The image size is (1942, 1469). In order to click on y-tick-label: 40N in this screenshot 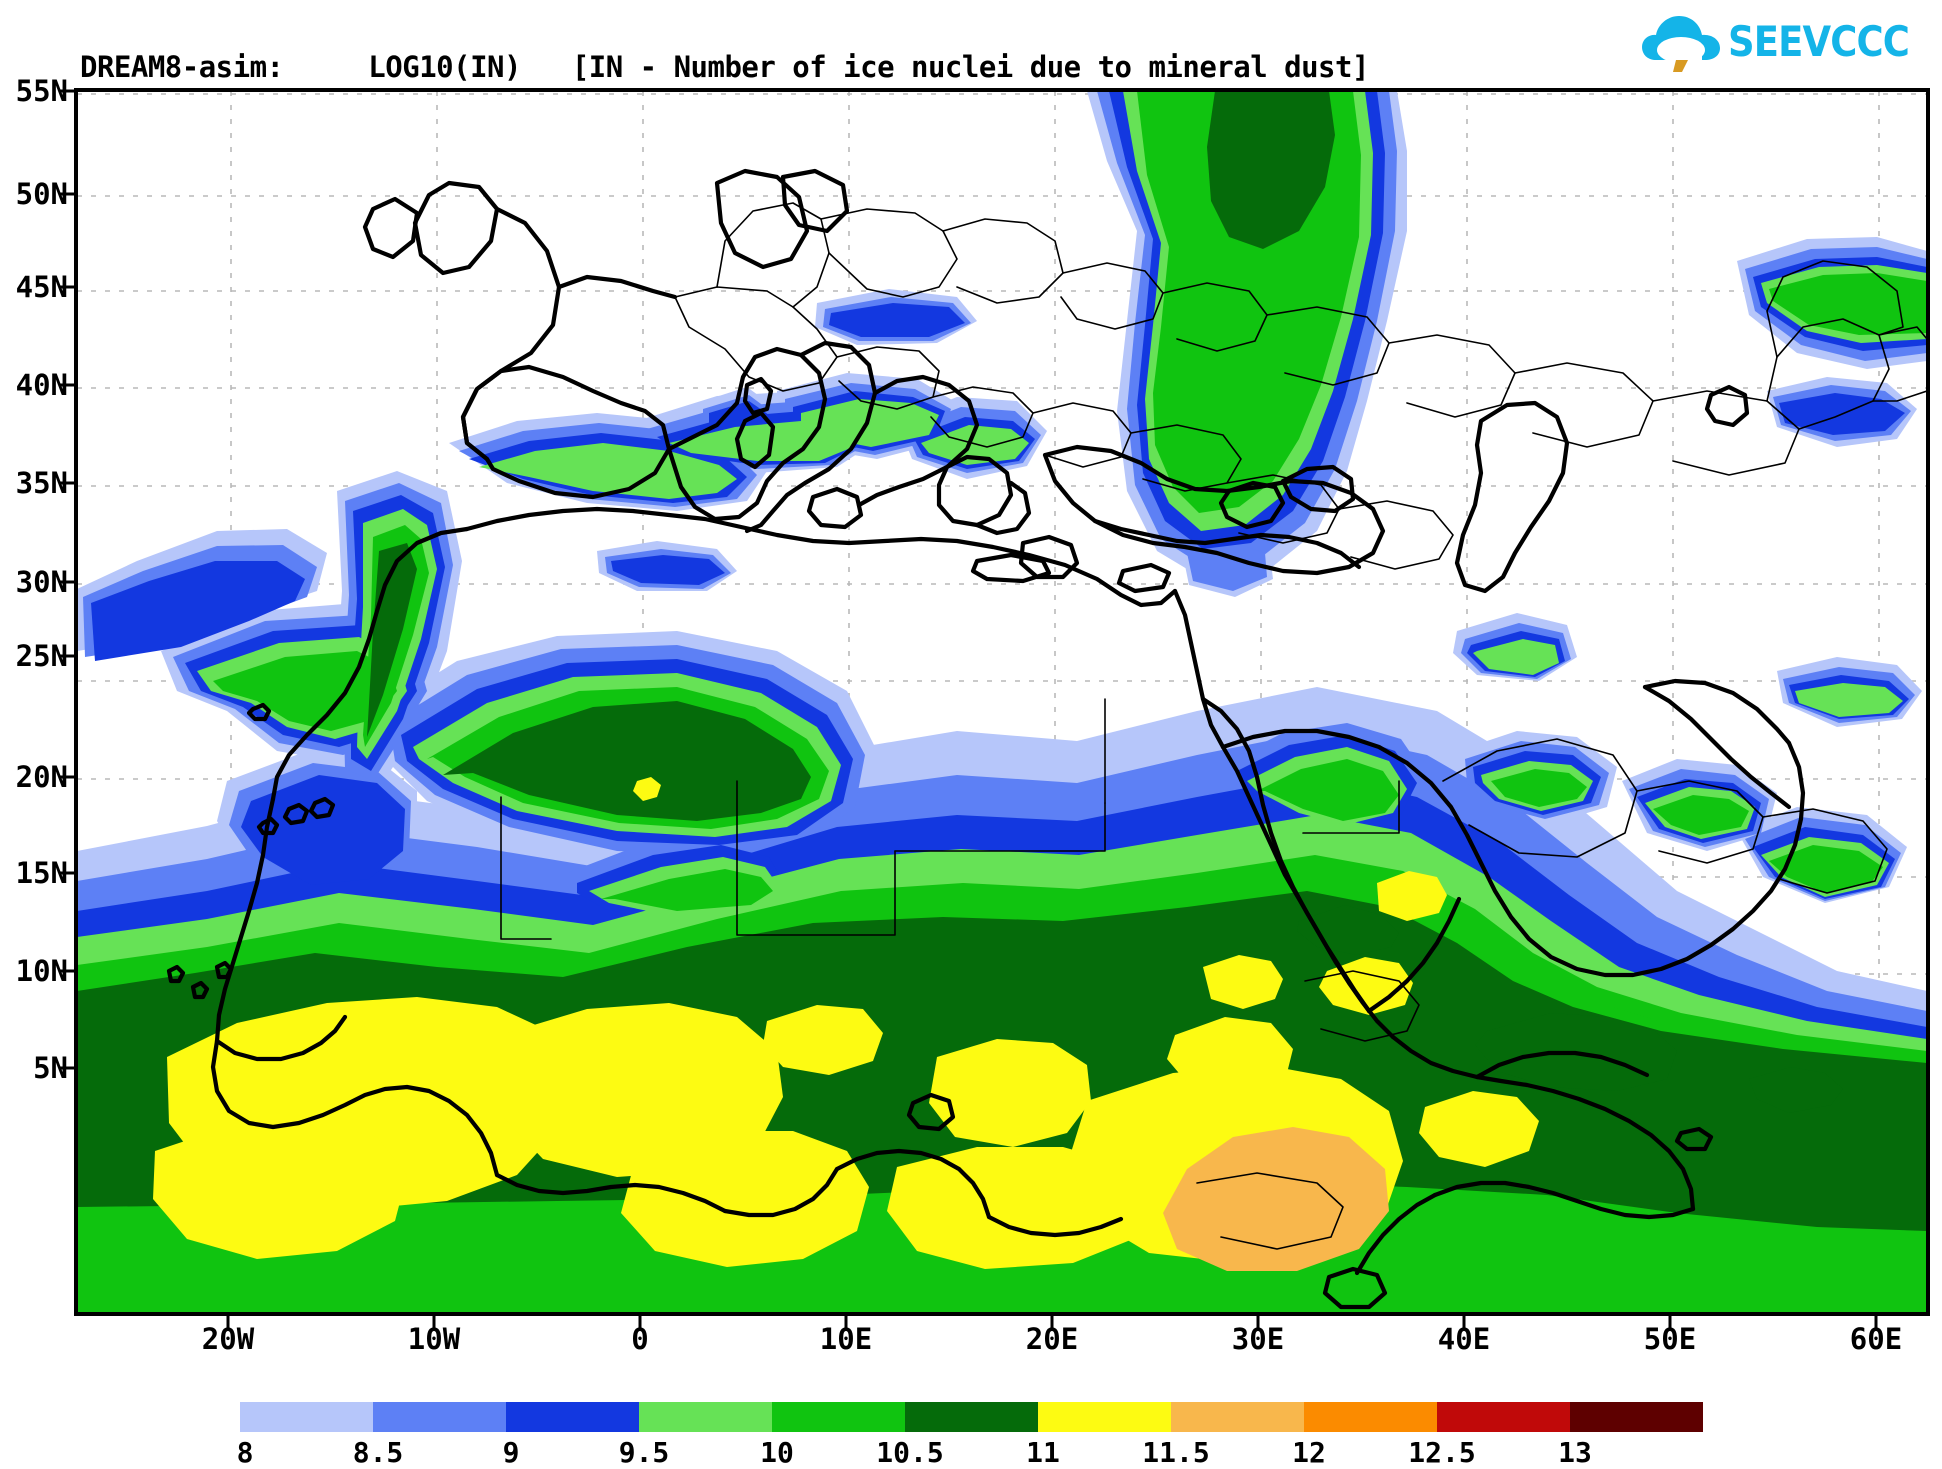, I will do `click(41, 385)`.